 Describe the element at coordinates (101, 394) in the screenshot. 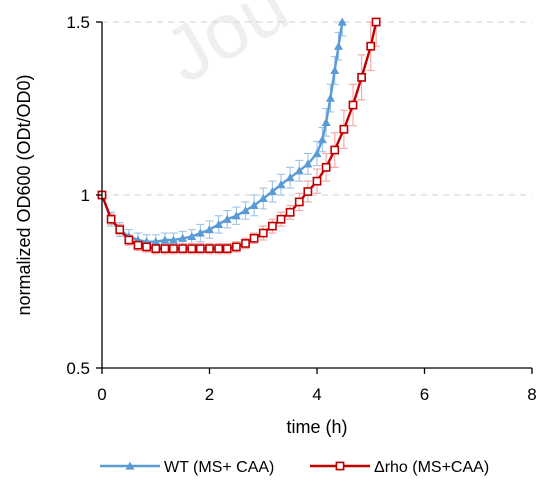

I see `x-tick-label-0: 0` at that location.